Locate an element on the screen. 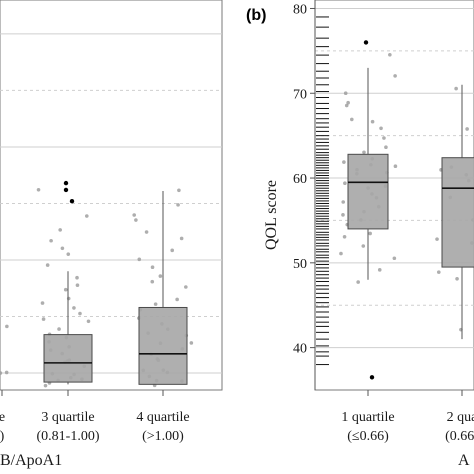 The width and height of the screenshot is (474, 474). panel-b-y-tick-label: 80 is located at coordinates (300, 9).